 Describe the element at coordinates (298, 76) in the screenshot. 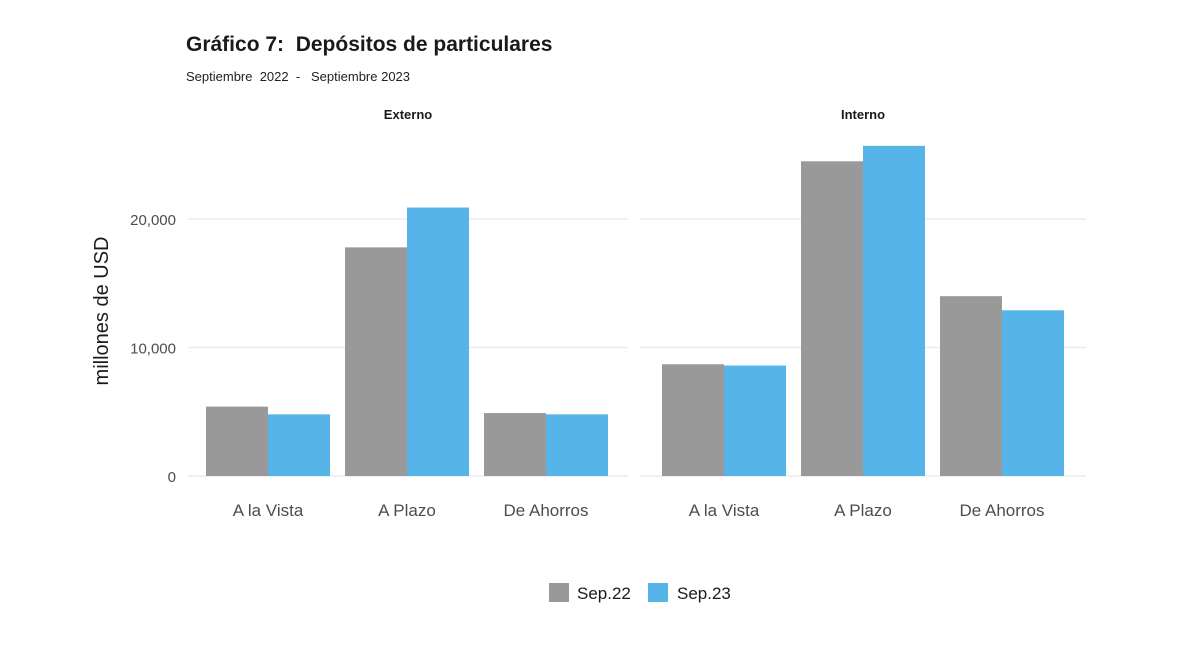

I see `chart-subtitle: Septiembre 2022 - Septiembre 2023` at that location.